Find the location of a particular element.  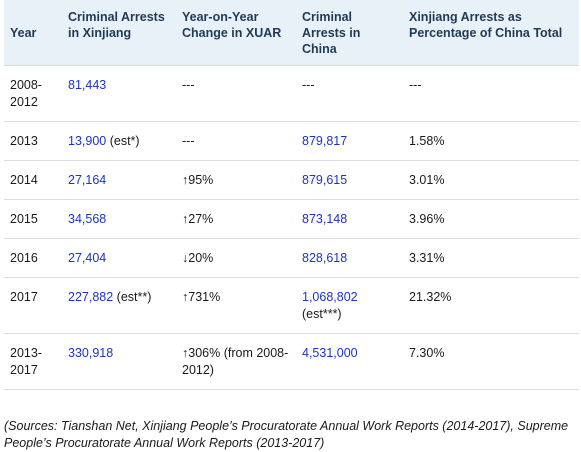

china-arrests-cell: 879,817 is located at coordinates (349, 141).